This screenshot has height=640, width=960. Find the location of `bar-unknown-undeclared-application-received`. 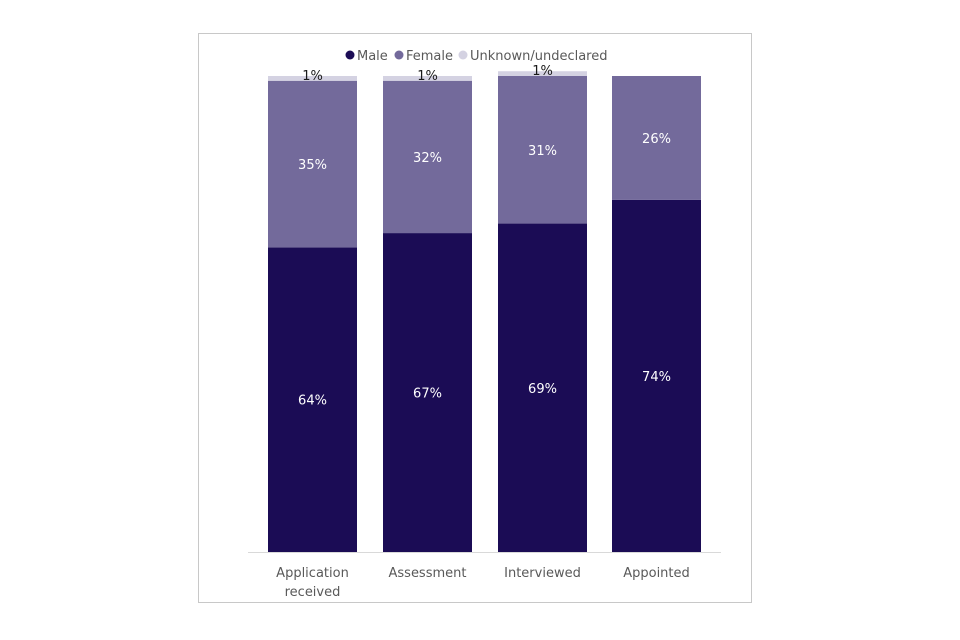

bar-unknown-undeclared-application-received is located at coordinates (312, 78).